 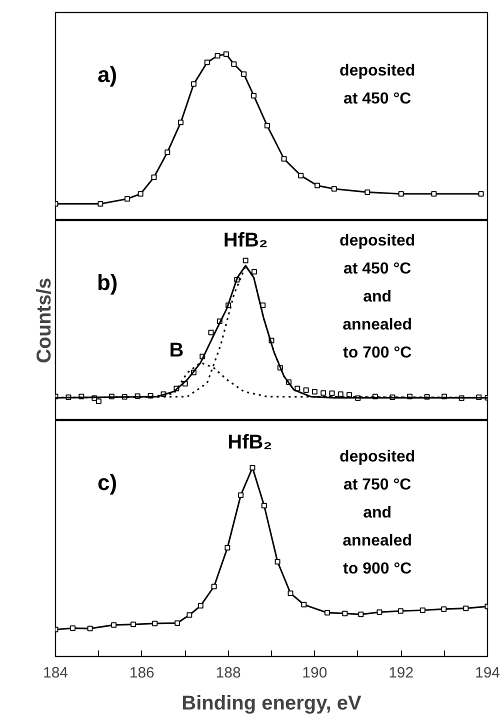 What do you see at coordinates (107, 282) in the screenshot?
I see `annotation: b)` at bounding box center [107, 282].